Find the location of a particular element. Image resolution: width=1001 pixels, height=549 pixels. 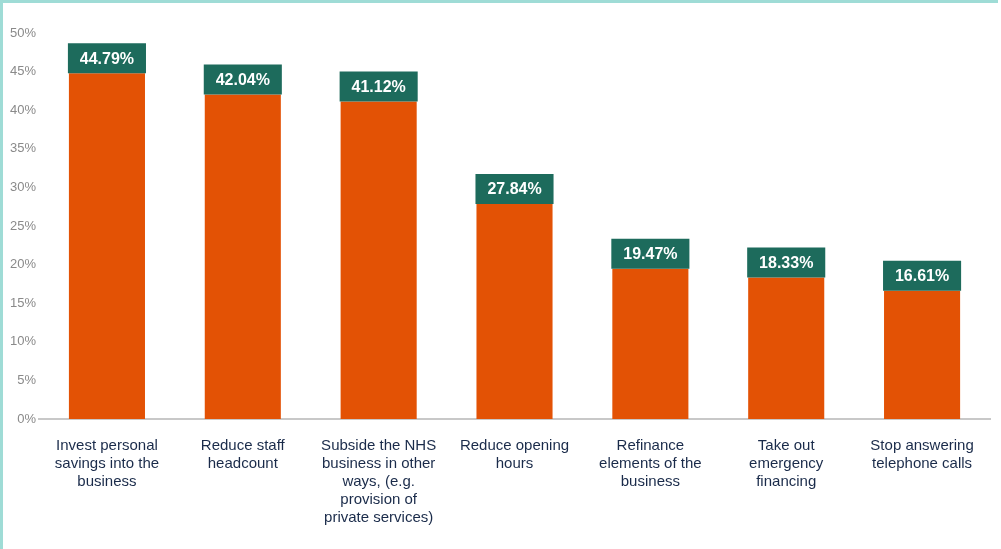

y-tick-label: 5% is located at coordinates (27, 379).